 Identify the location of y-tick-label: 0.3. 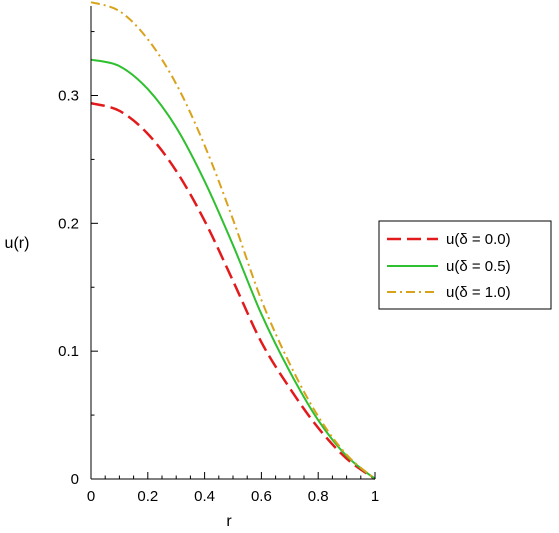
(68, 95).